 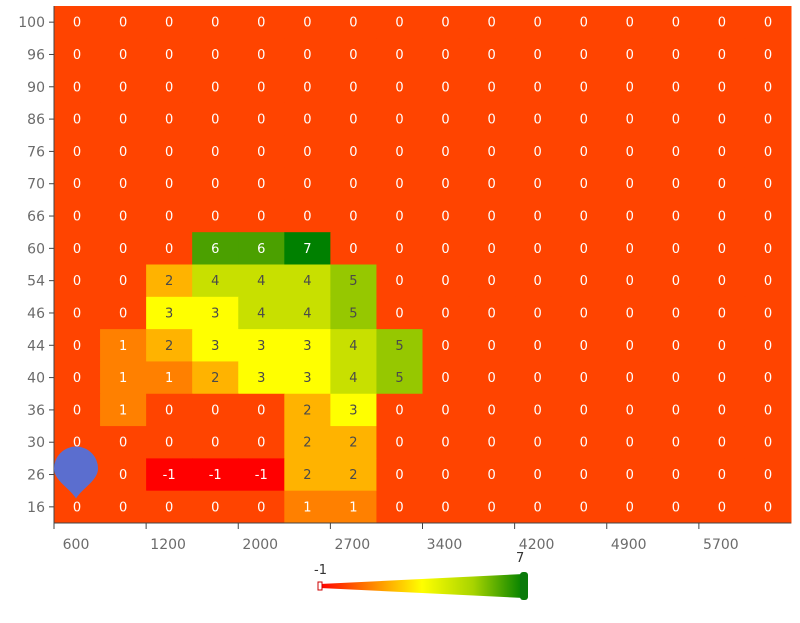 What do you see at coordinates (520, 558) in the screenshot?
I see `legend-max-label: 7` at bounding box center [520, 558].